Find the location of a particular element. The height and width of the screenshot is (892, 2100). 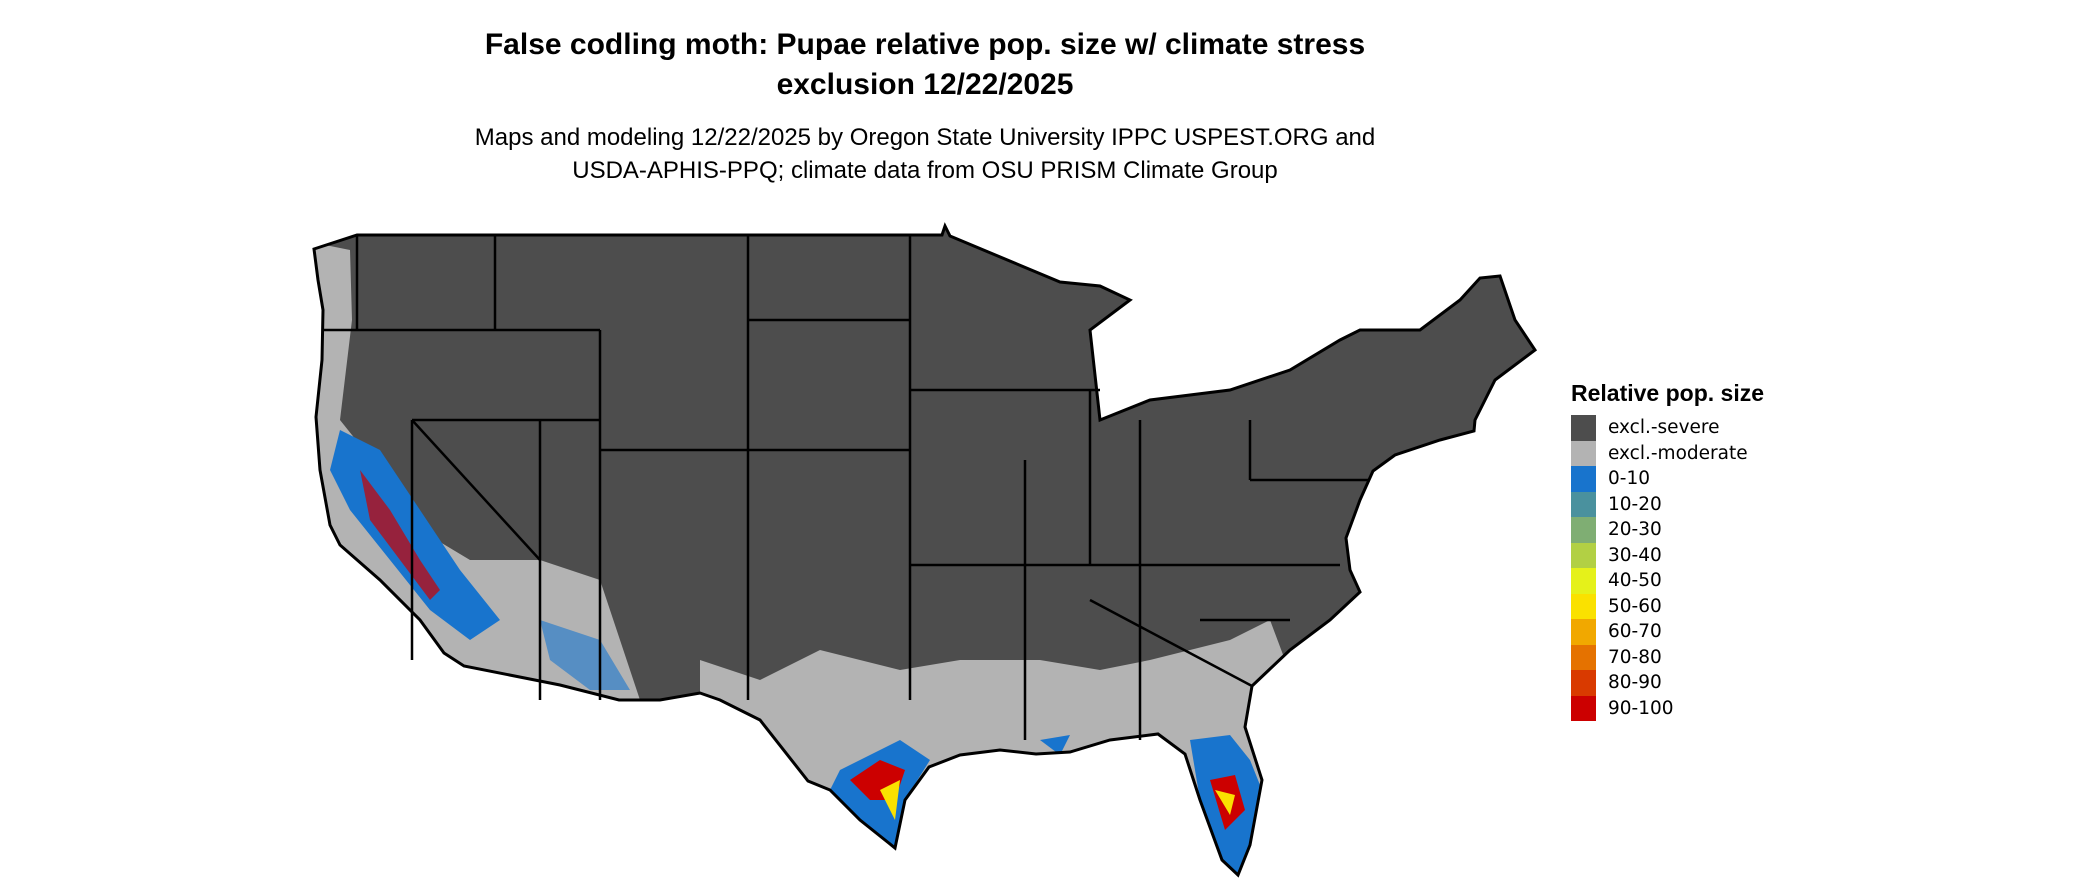

legend-item: 20-30 is located at coordinates (1667, 530).